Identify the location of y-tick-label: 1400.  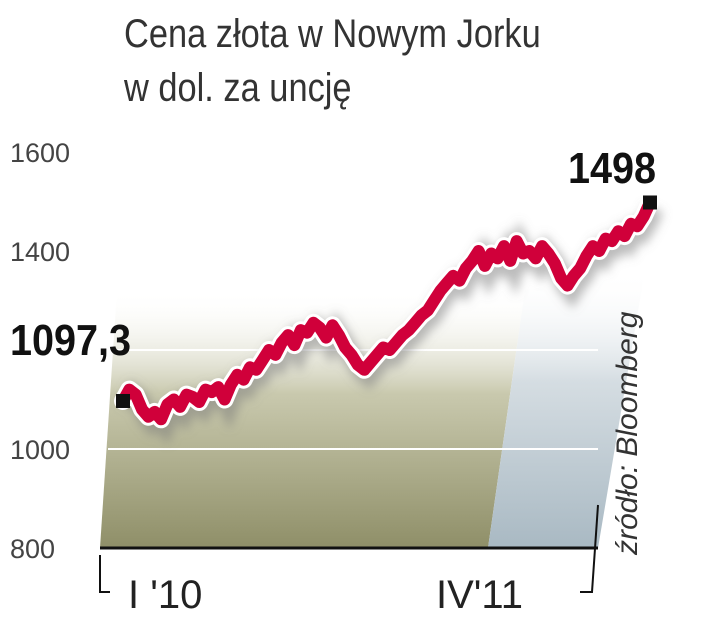
(40, 252).